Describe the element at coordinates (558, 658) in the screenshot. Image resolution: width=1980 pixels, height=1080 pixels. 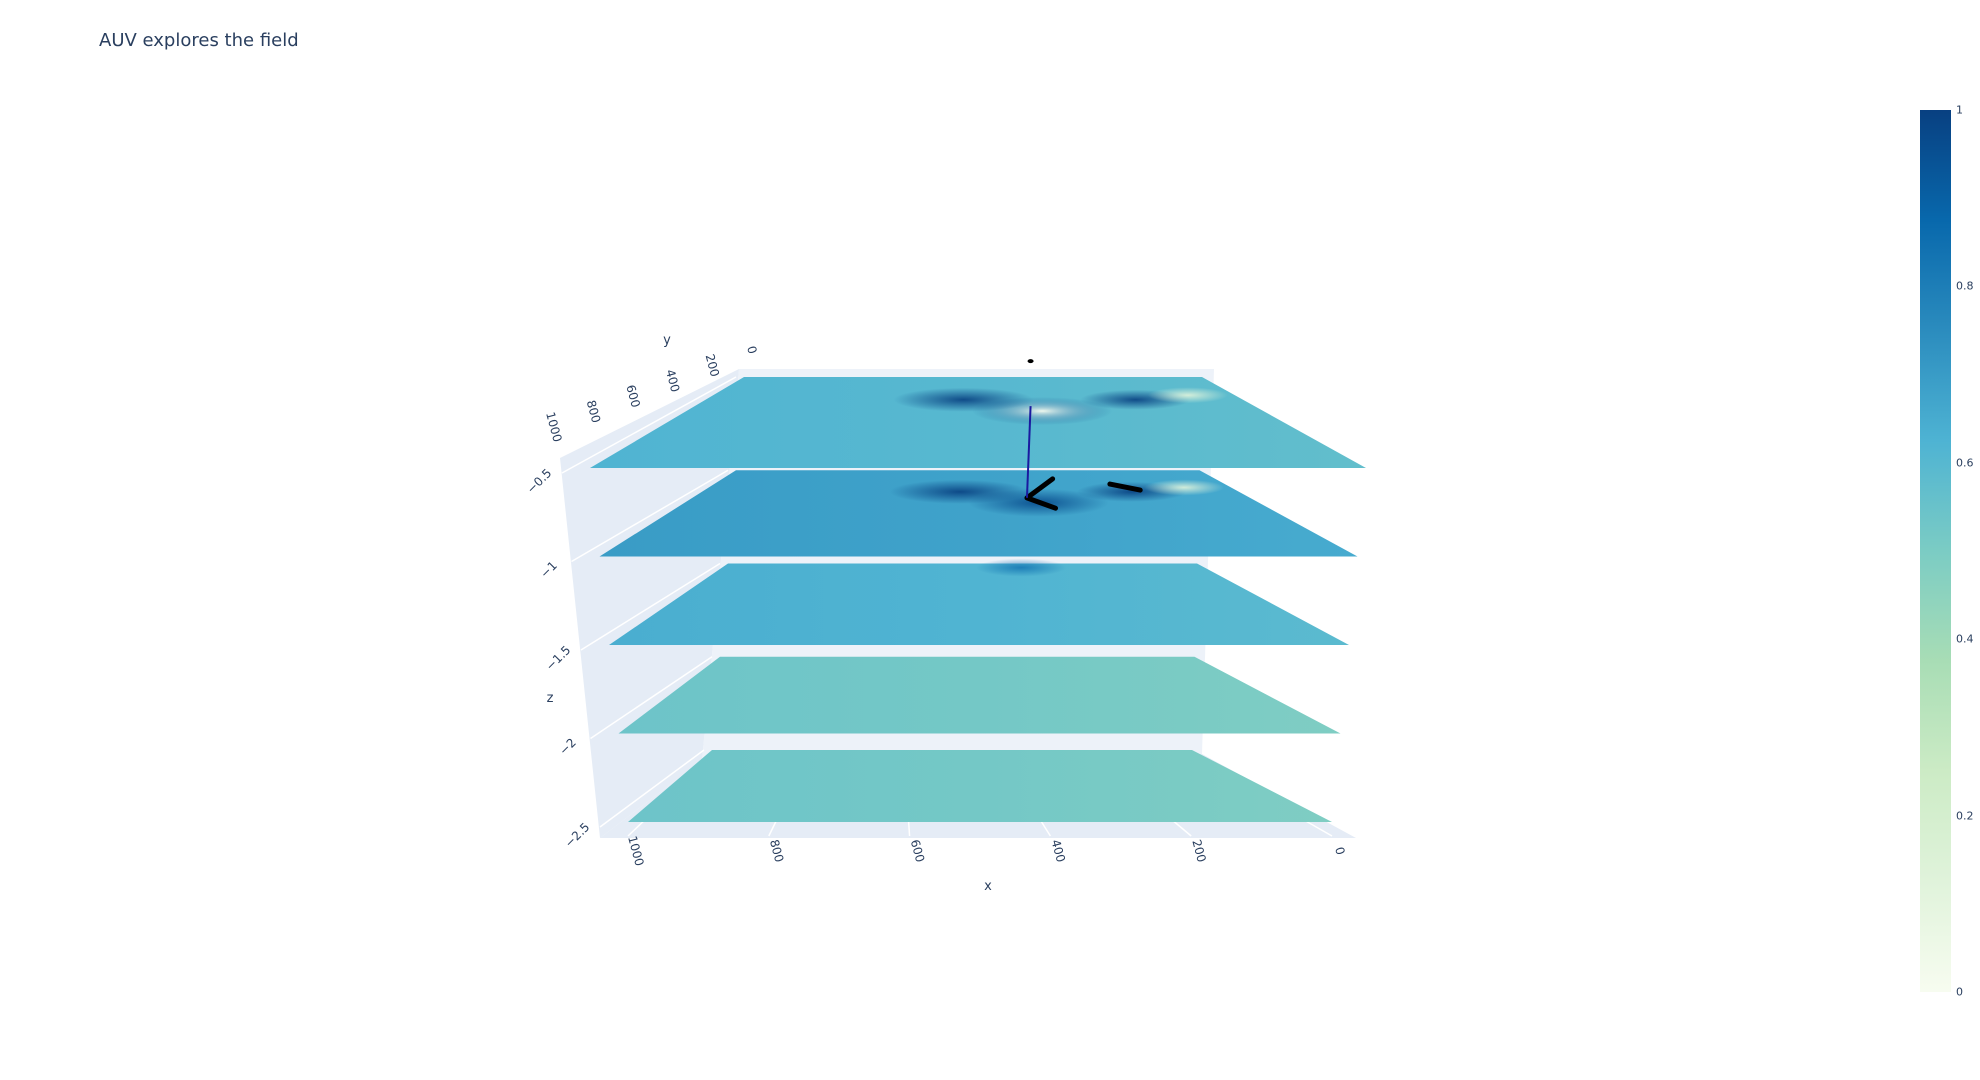
I see `z-tick-label: −1.5` at that location.